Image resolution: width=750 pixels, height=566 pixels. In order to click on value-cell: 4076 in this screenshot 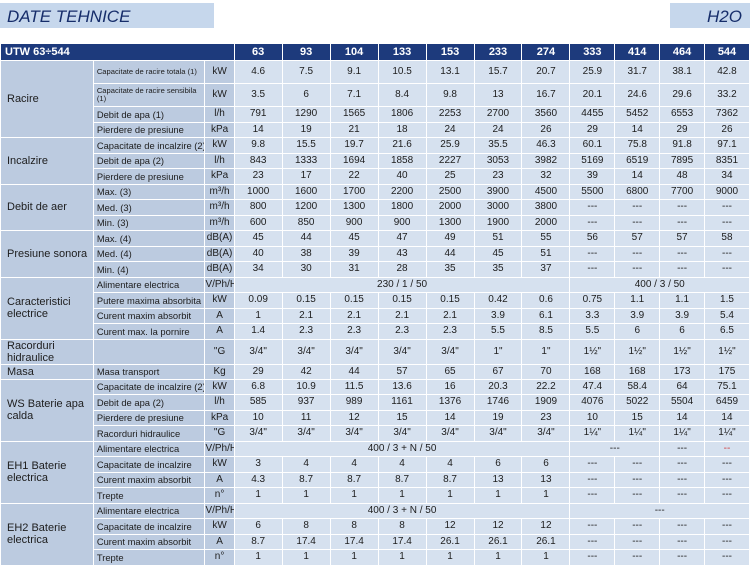, I will do `click(592, 402)`.